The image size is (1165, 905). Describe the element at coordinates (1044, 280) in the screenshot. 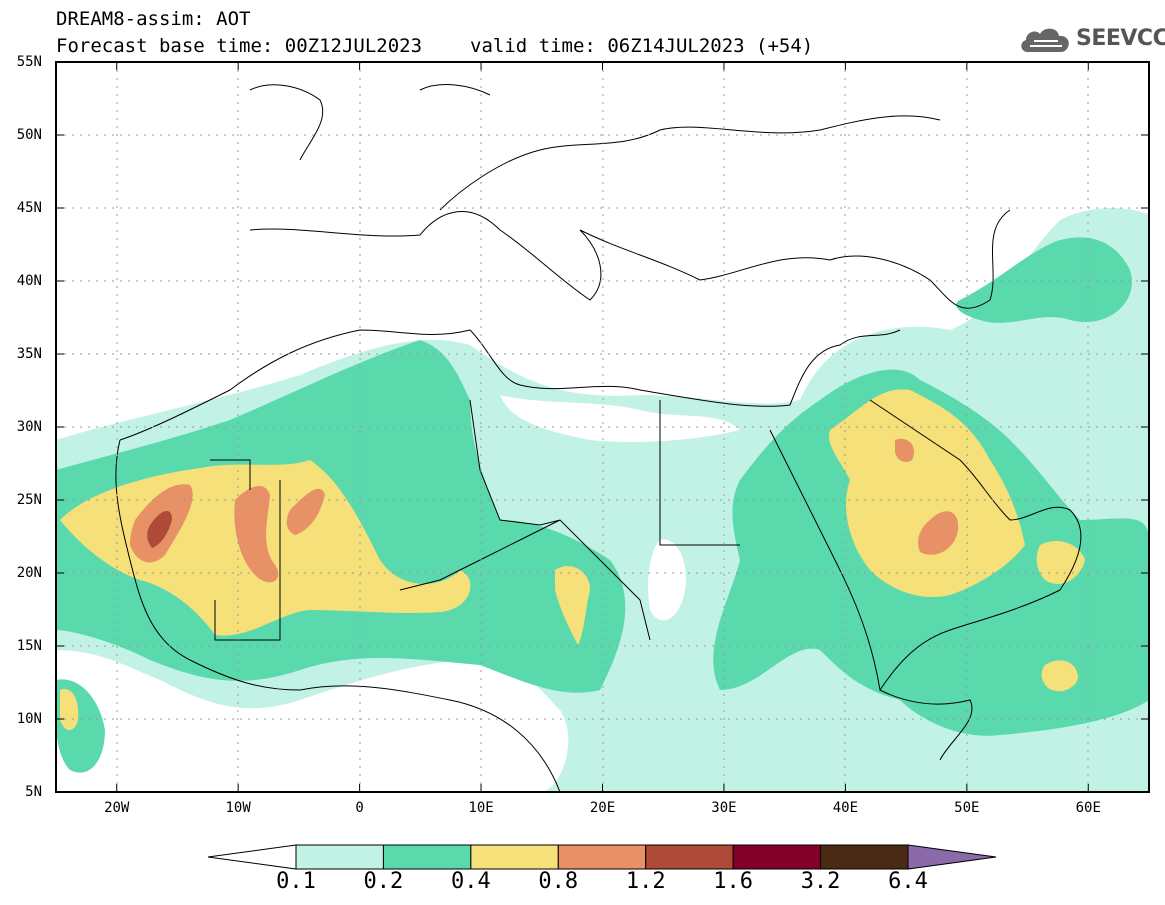

I see `aot-level-0.2` at that location.